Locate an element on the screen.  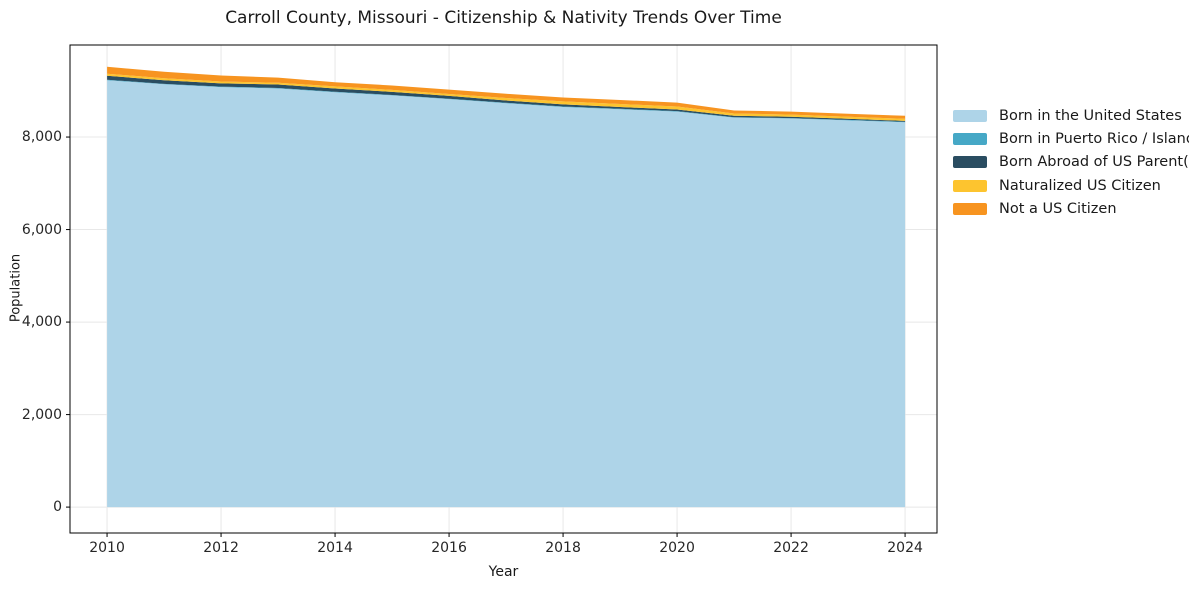
legend-label: Not a US Citizen is located at coordinates (1058, 208).